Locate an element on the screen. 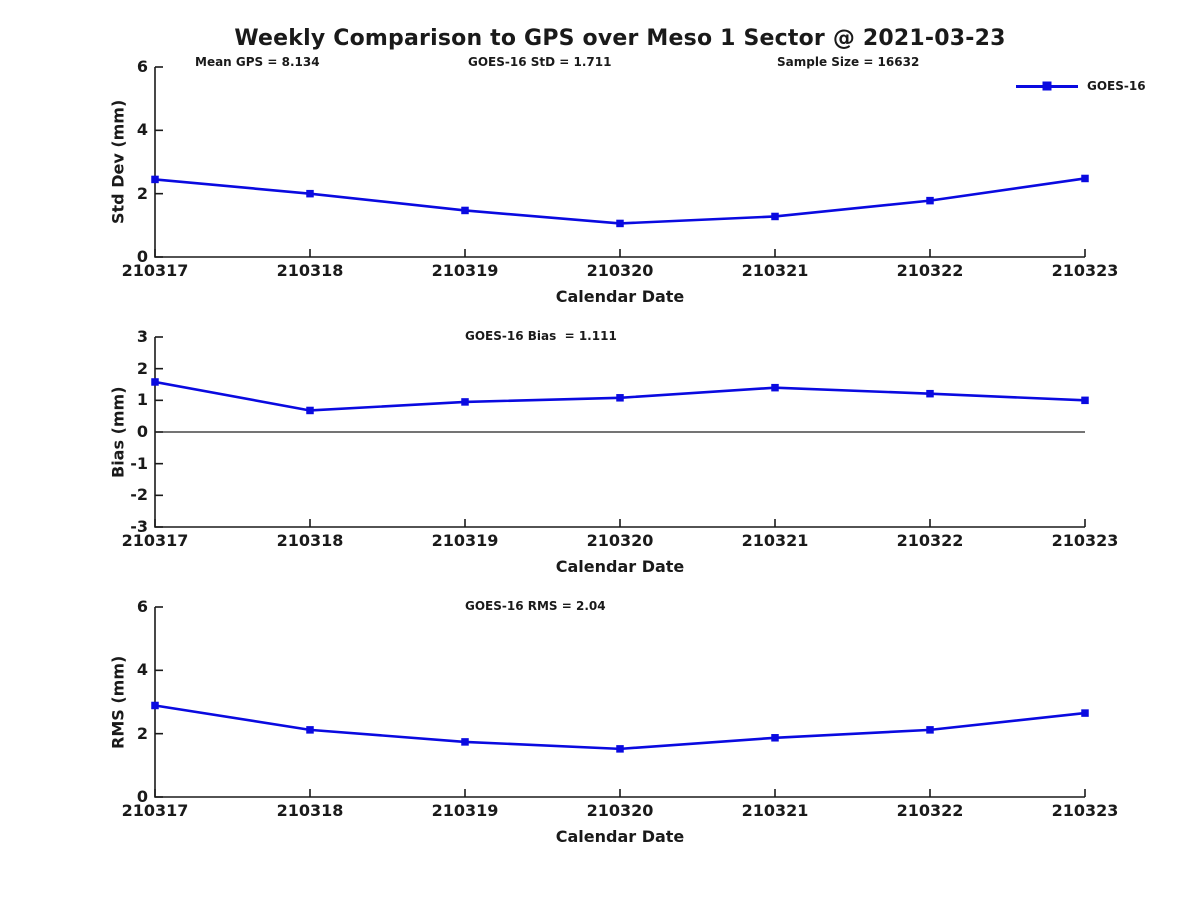 Image resolution: width=1200 pixels, height=900 pixels. legend-line-sample-icon is located at coordinates (1047, 86).